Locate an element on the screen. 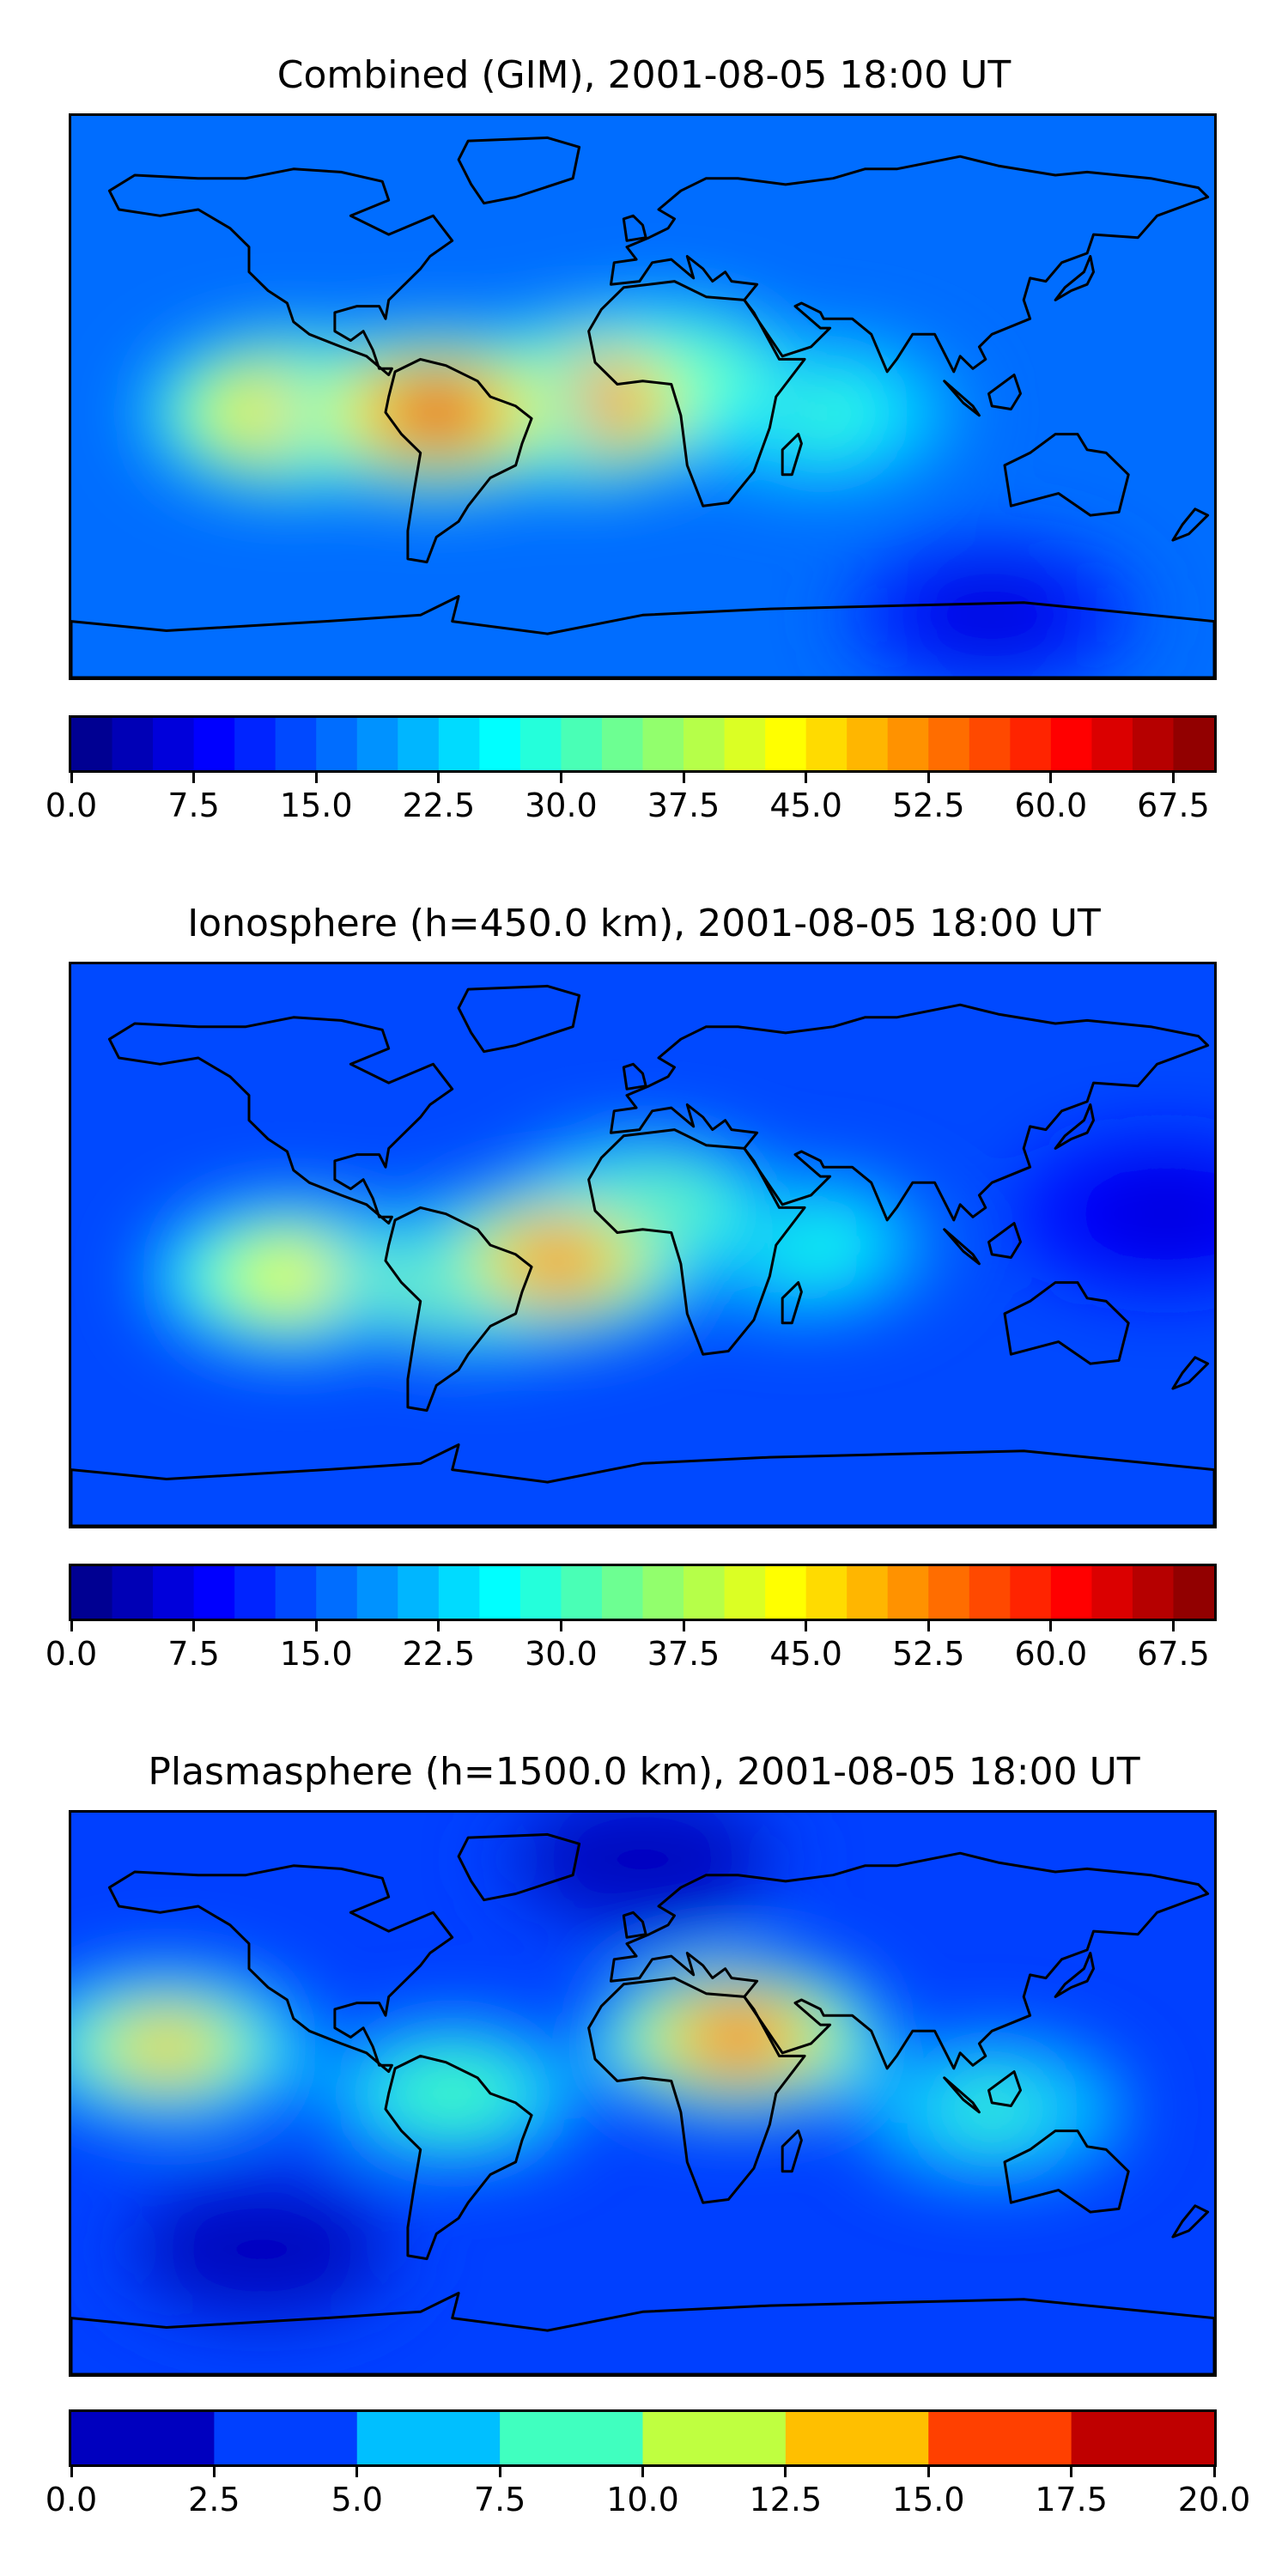  coastline-north-america is located at coordinates (280, 1969).